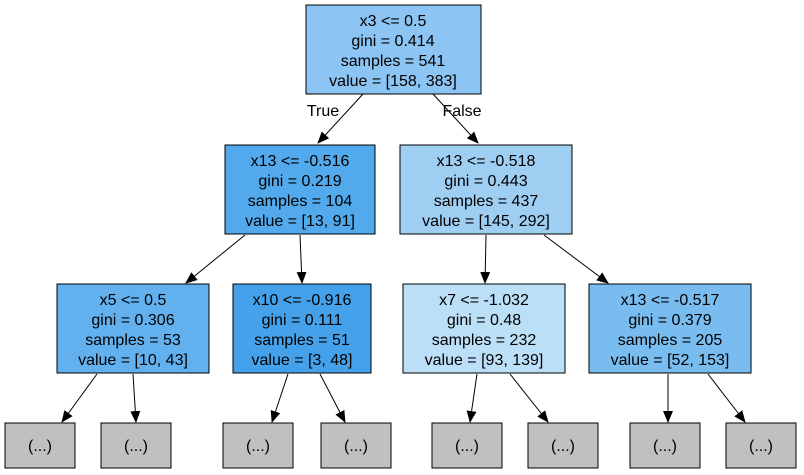 The height and width of the screenshot is (475, 804). What do you see at coordinates (332, 398) in the screenshot?
I see `edge-lr-leaf2` at bounding box center [332, 398].